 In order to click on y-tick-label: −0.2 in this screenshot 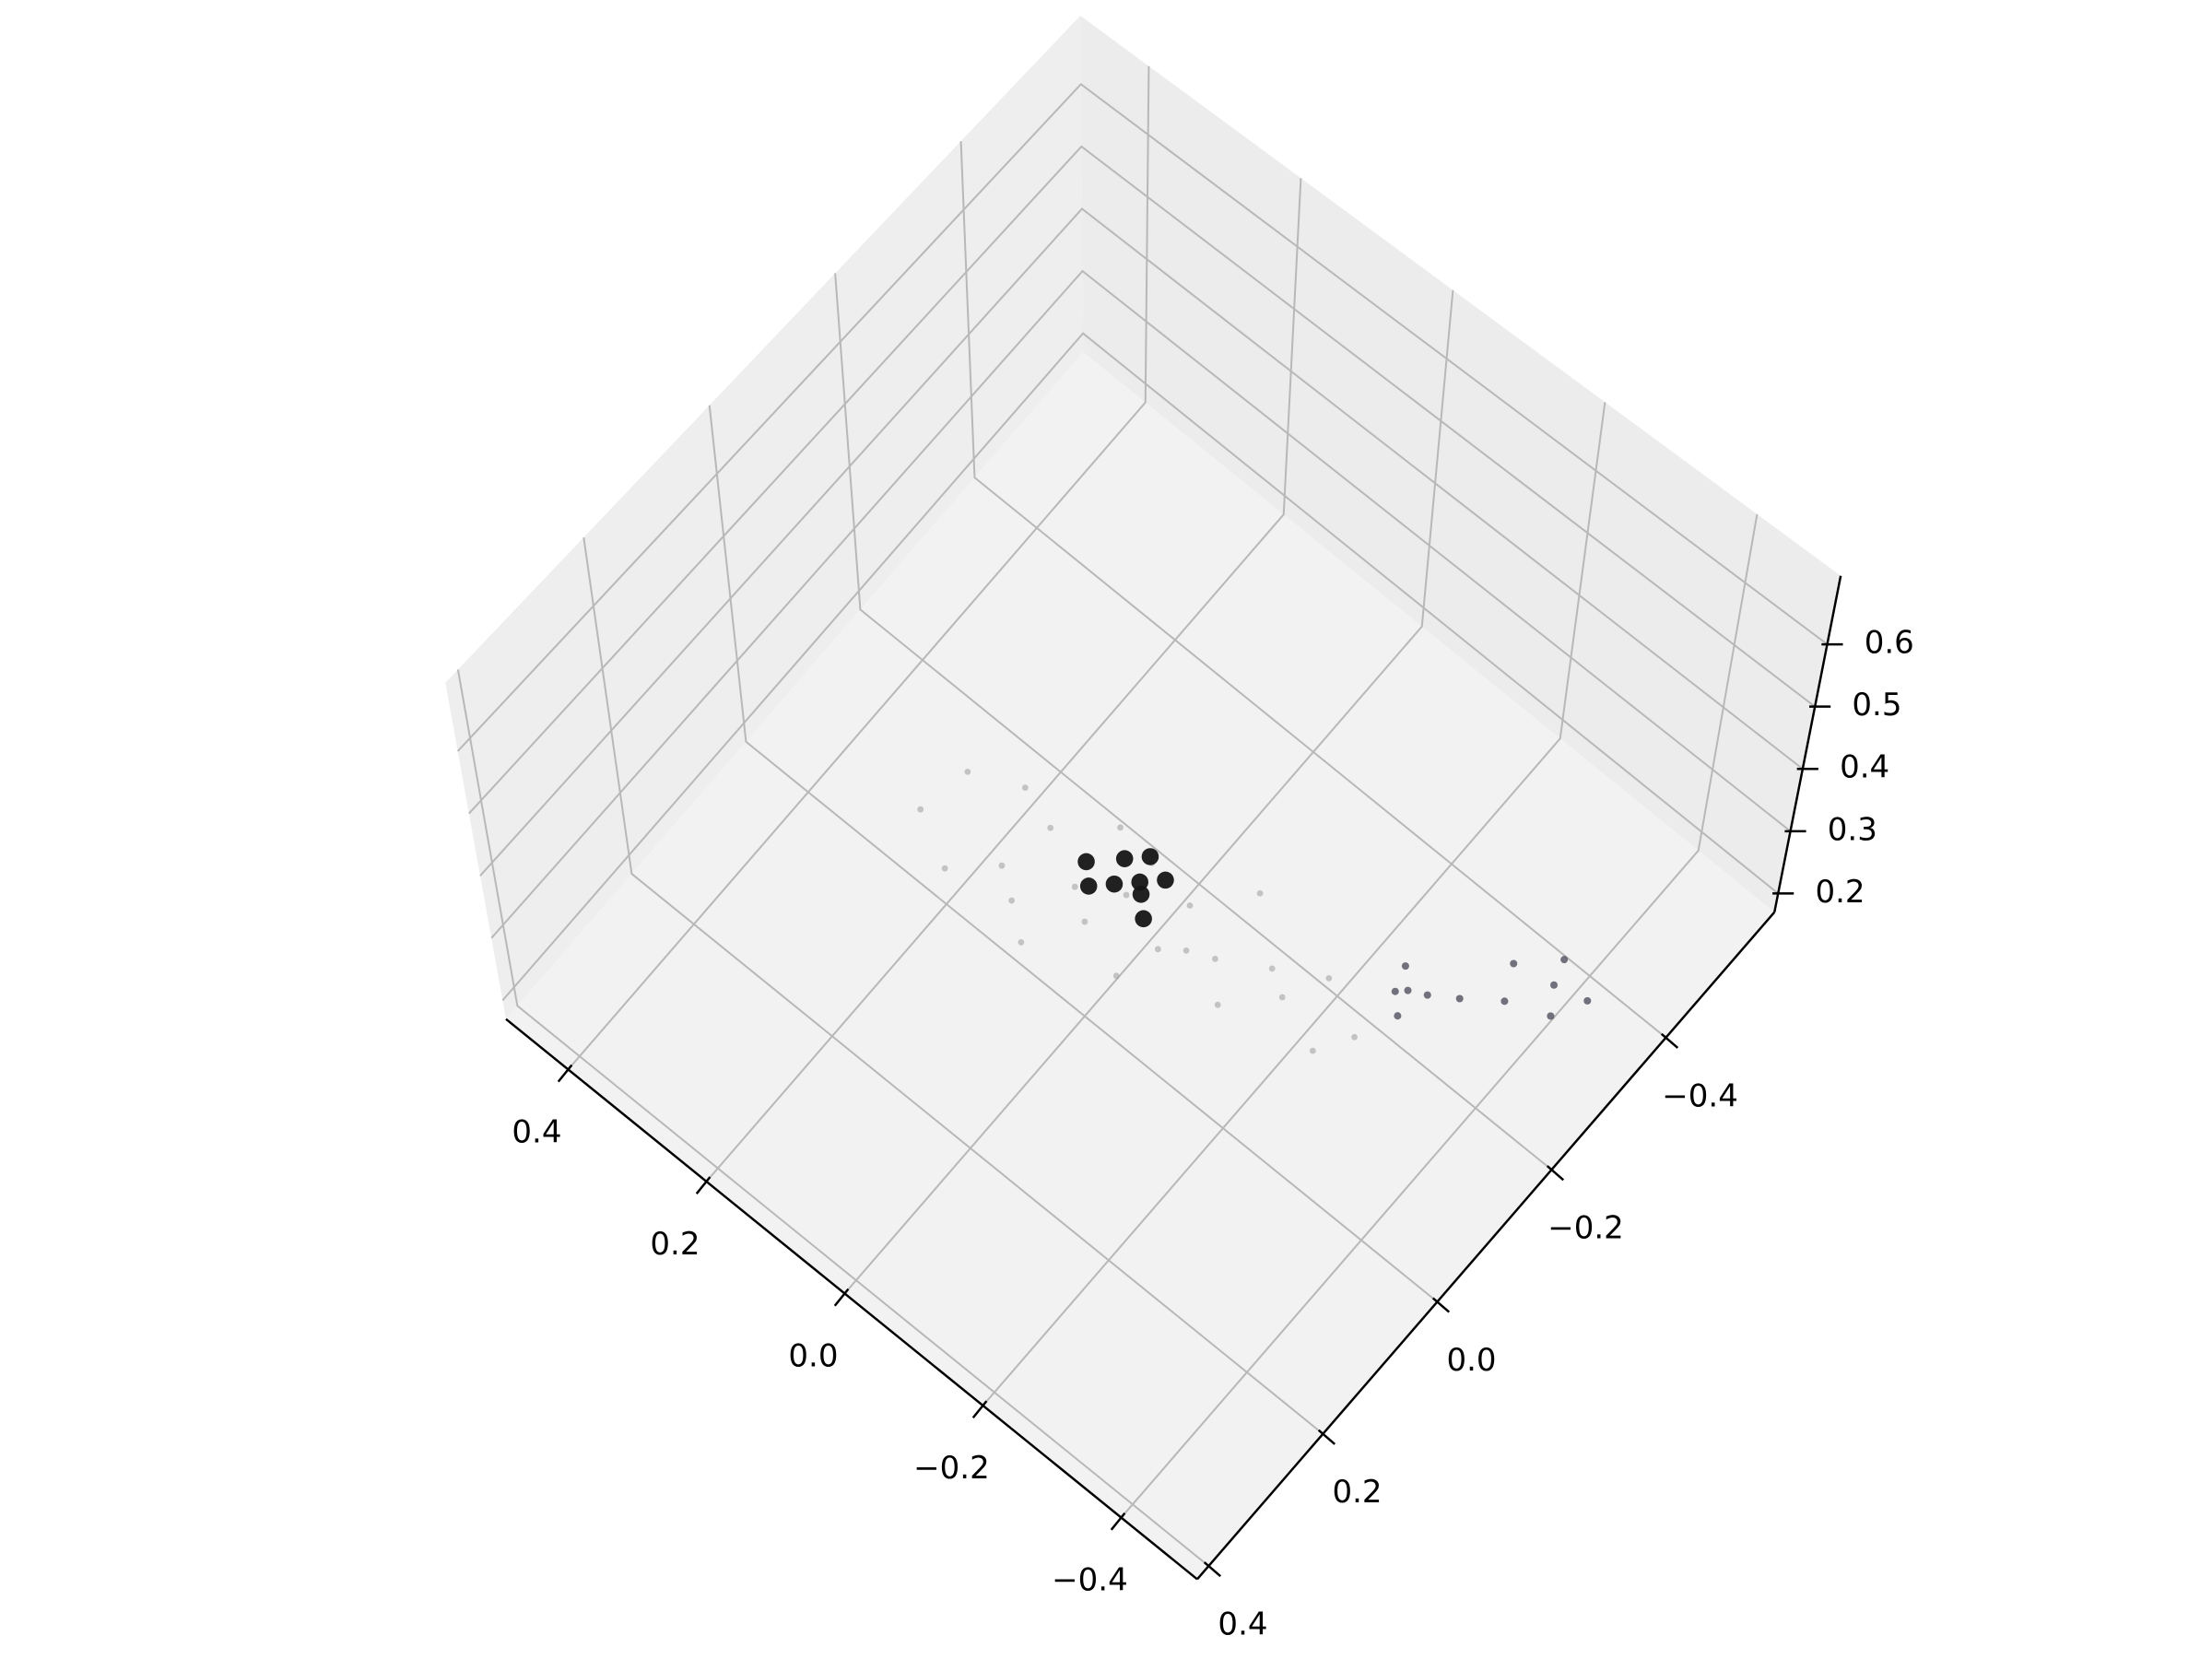, I will do `click(1585, 1228)`.